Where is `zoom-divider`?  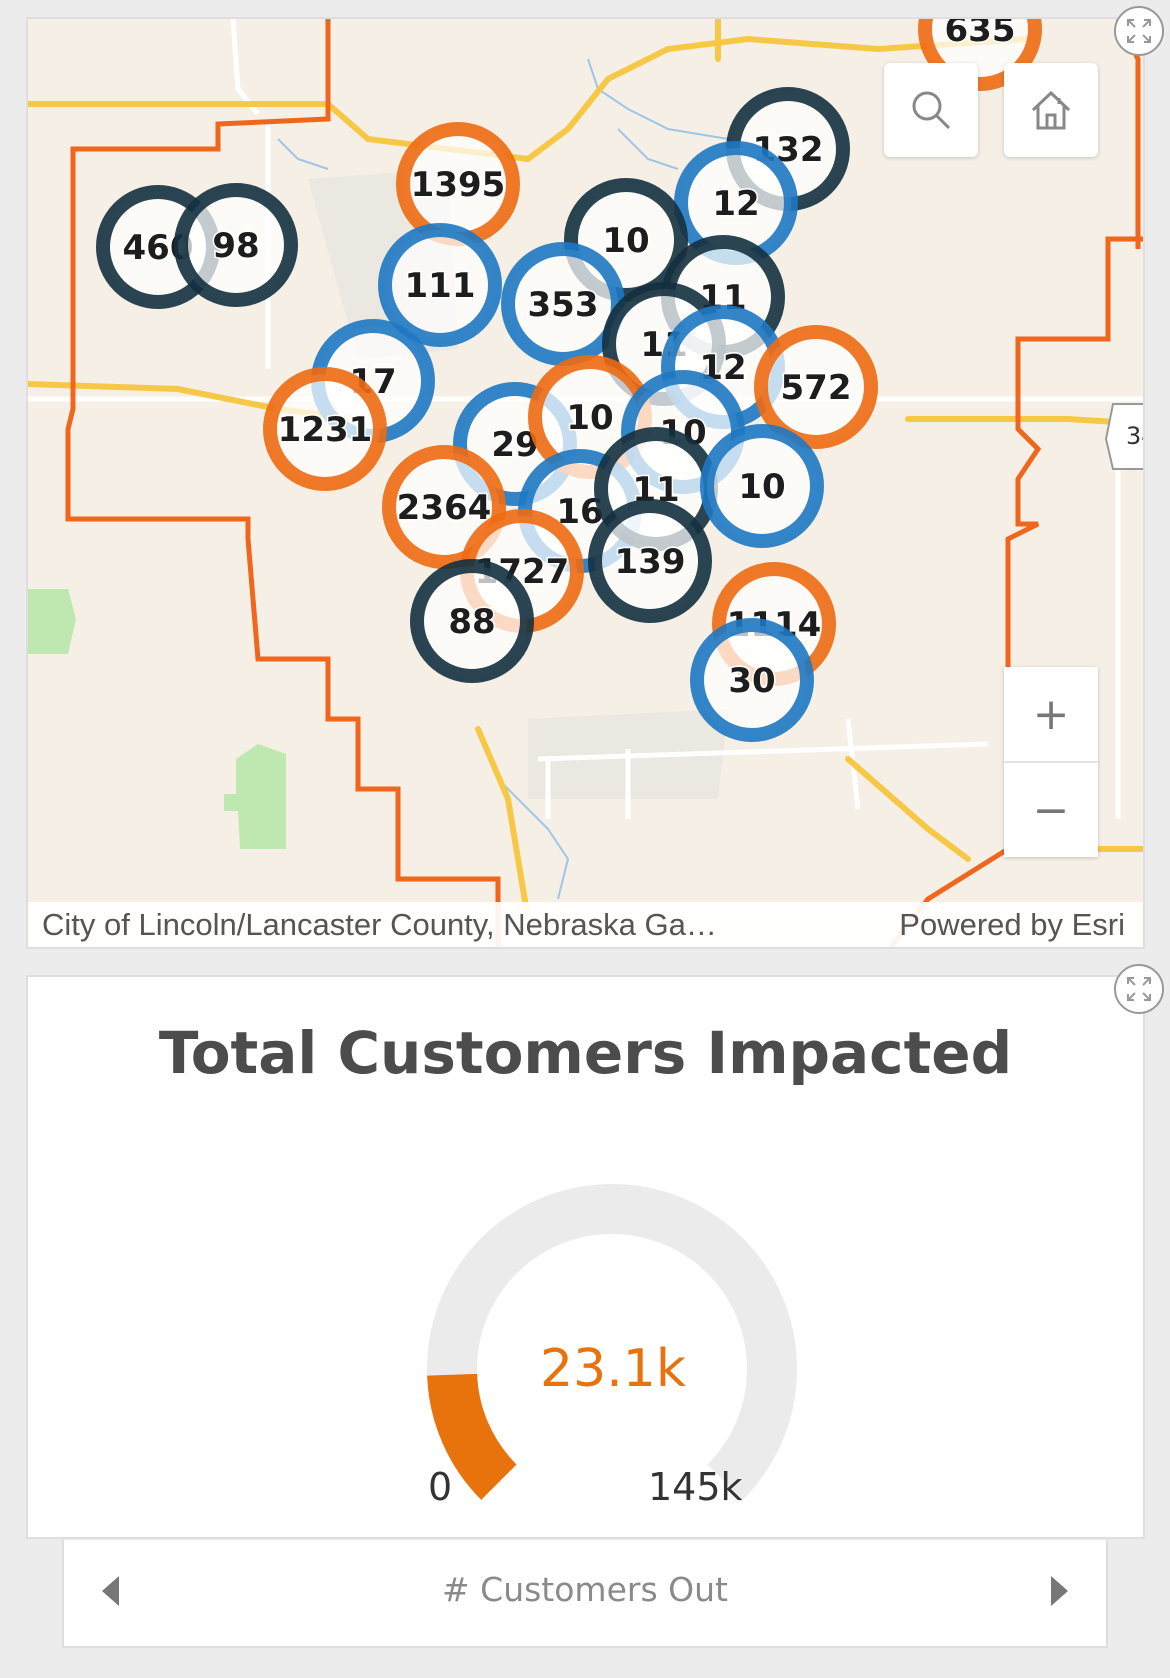 zoom-divider is located at coordinates (1051, 762).